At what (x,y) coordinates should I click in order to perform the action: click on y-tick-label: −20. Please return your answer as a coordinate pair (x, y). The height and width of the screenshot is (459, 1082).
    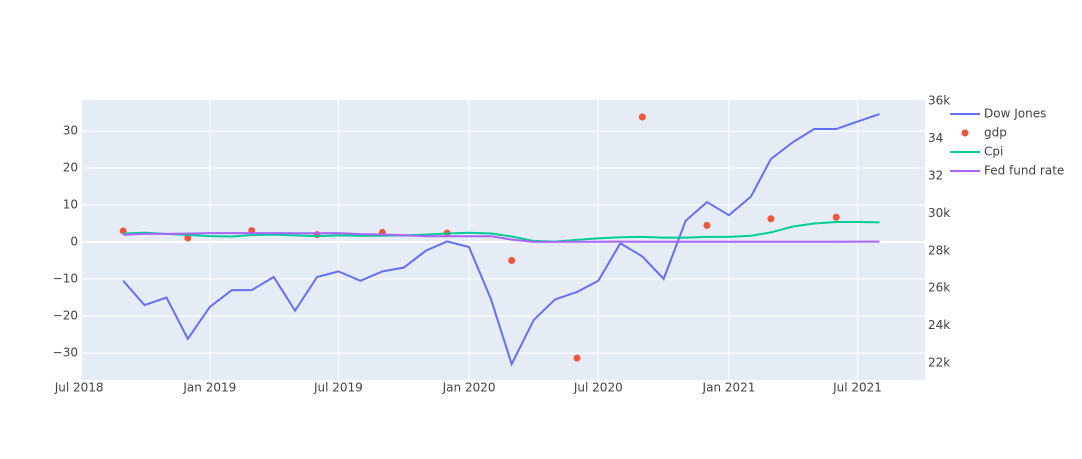
    Looking at the image, I should click on (65, 316).